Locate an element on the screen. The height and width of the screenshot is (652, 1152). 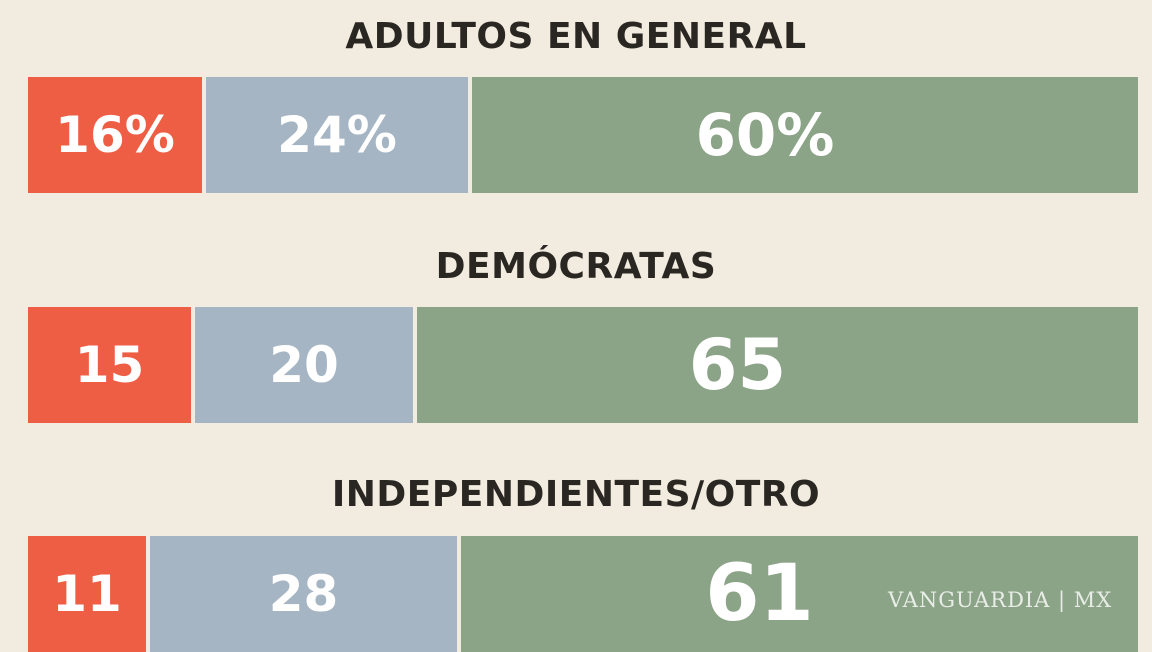
data-label: 24% is located at coordinates (337, 135).